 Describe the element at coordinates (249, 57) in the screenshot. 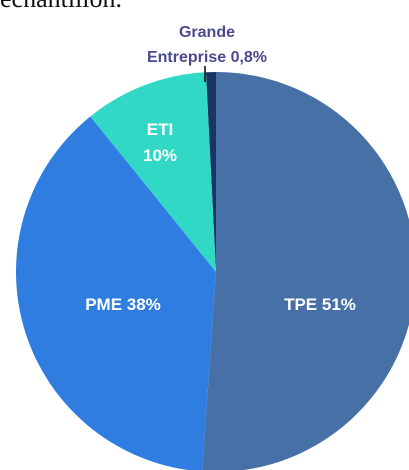

I see `label-part: 0,8%` at that location.